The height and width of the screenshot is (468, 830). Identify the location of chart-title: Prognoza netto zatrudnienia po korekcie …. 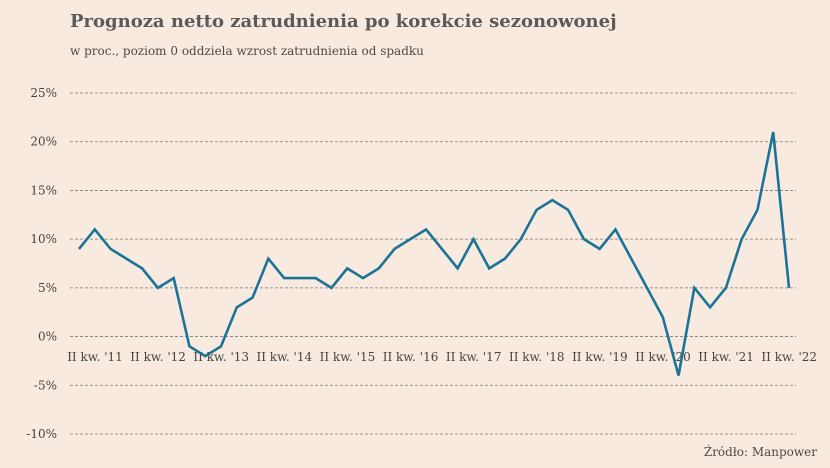
(343, 21).